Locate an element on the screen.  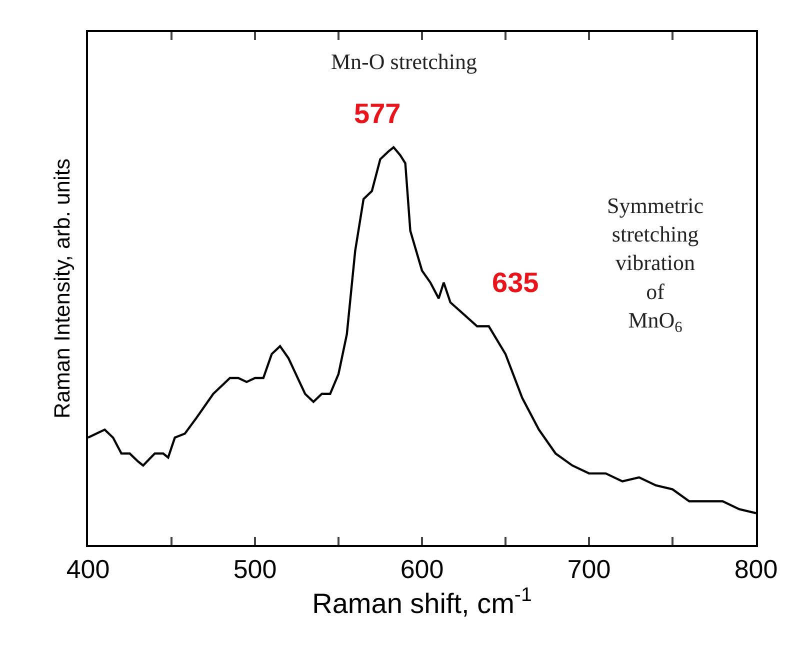
x-tick-label: 400 is located at coordinates (88, 569).